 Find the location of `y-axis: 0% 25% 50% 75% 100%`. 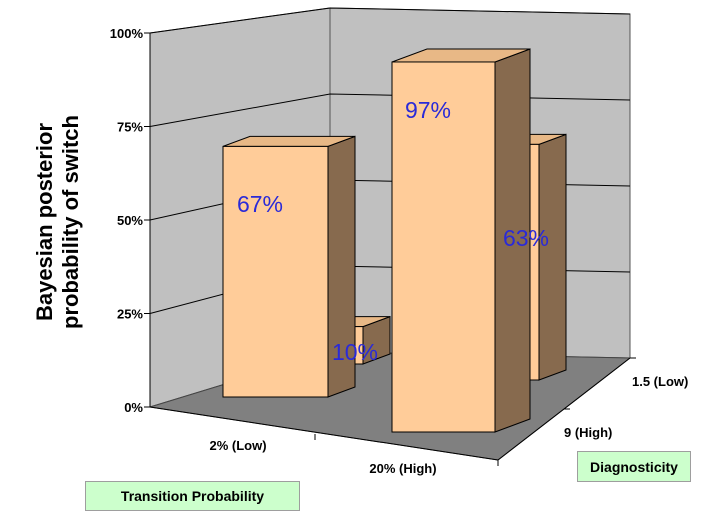

y-axis: 0% 25% 50% 75% 100% is located at coordinates (130, 220).